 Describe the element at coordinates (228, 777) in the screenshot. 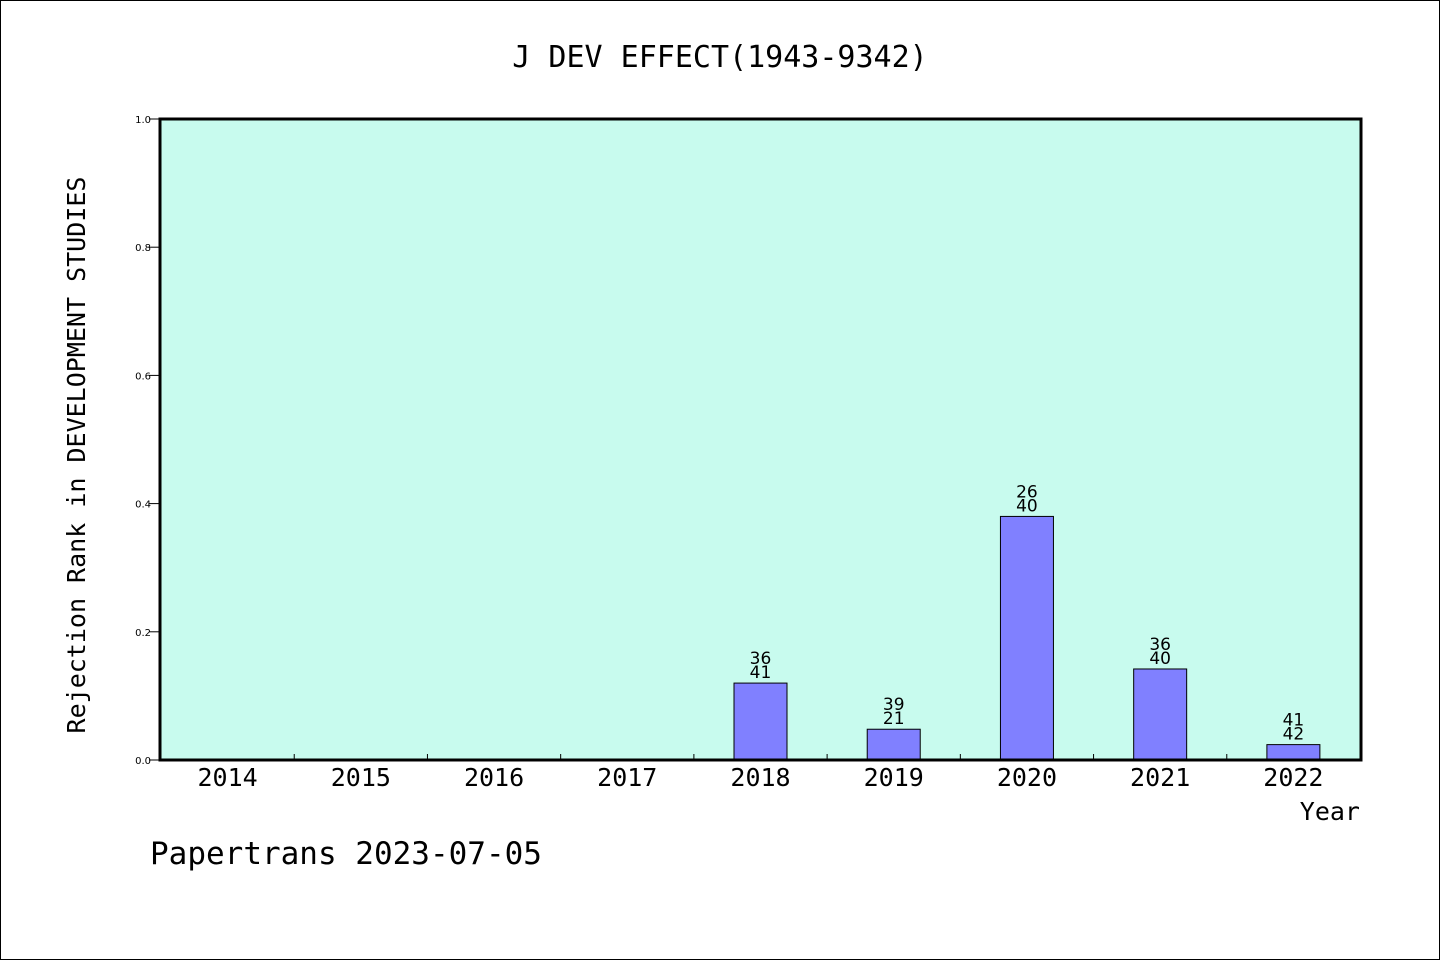

I see `x-tick-label: 2014` at that location.